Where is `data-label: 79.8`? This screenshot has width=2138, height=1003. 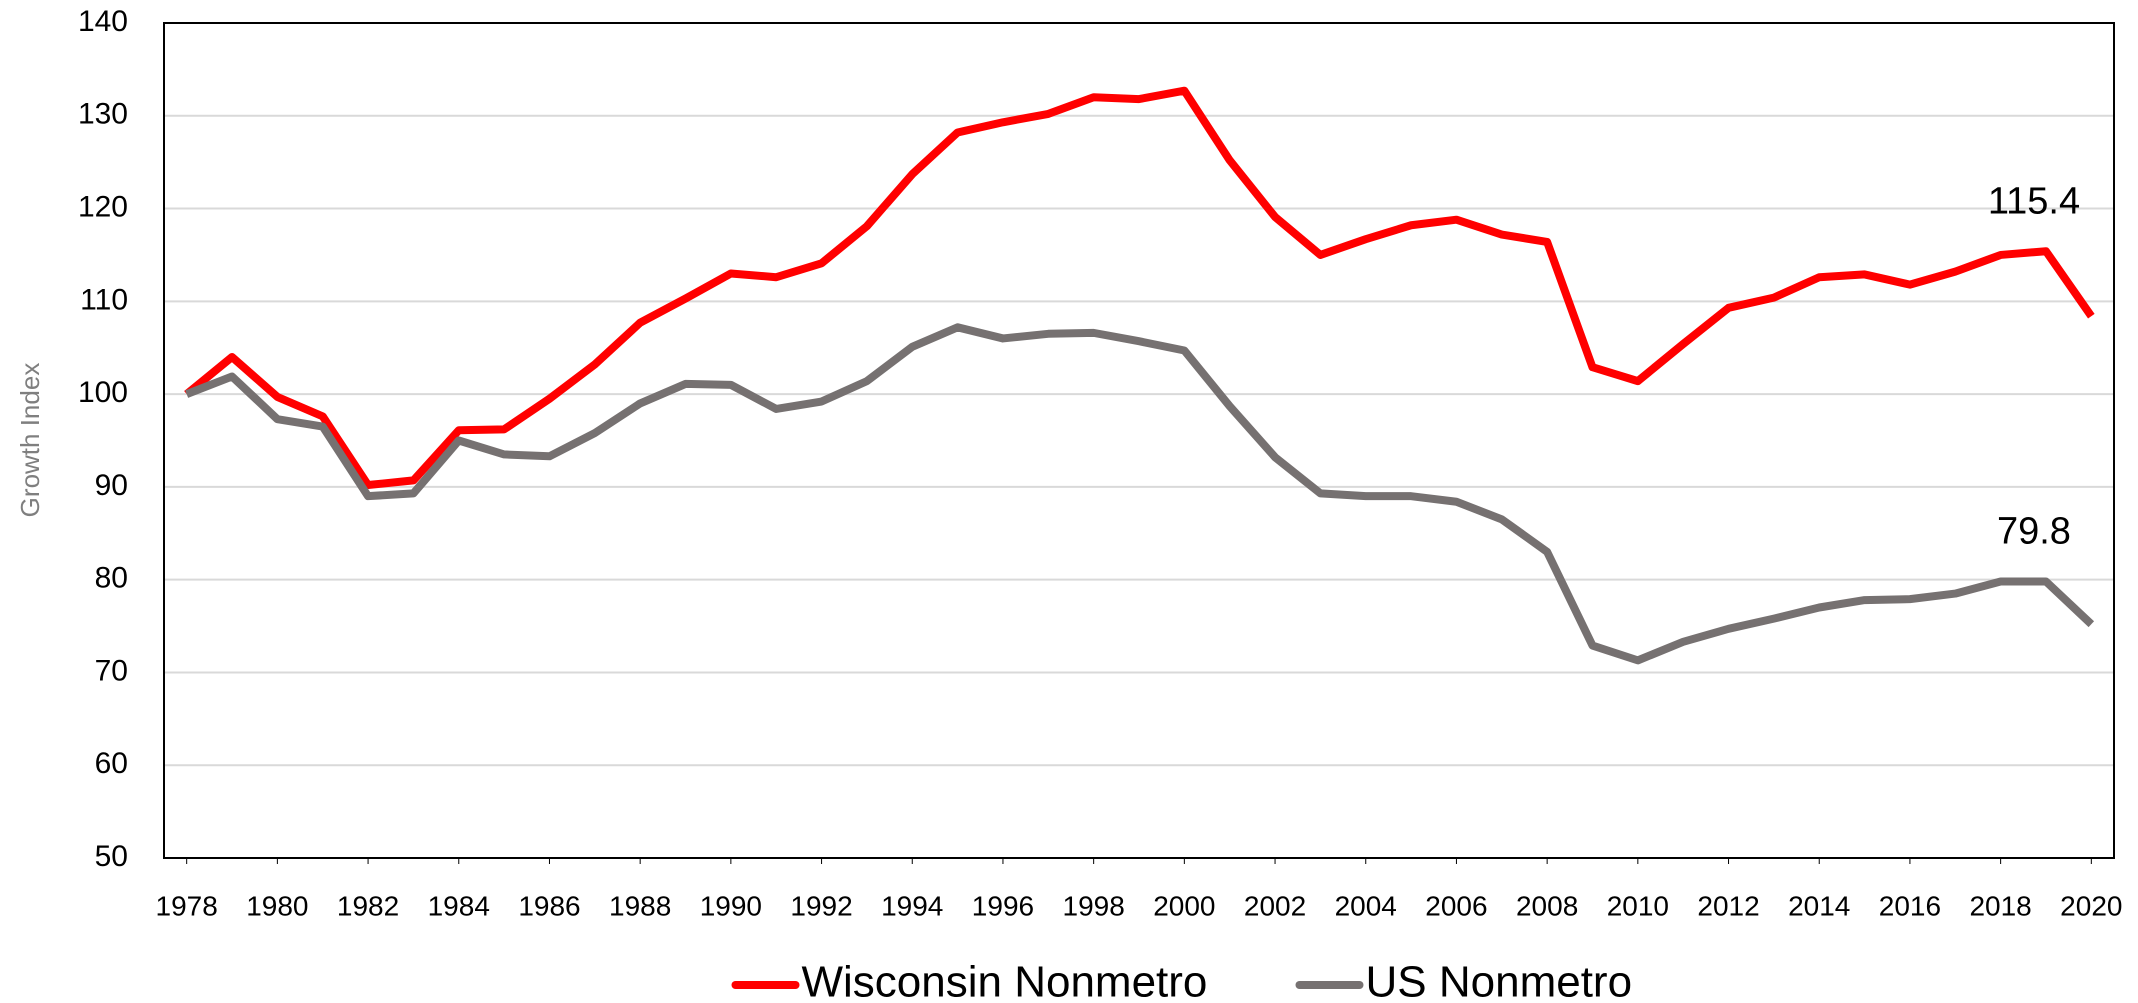
data-label: 79.8 is located at coordinates (2034, 532).